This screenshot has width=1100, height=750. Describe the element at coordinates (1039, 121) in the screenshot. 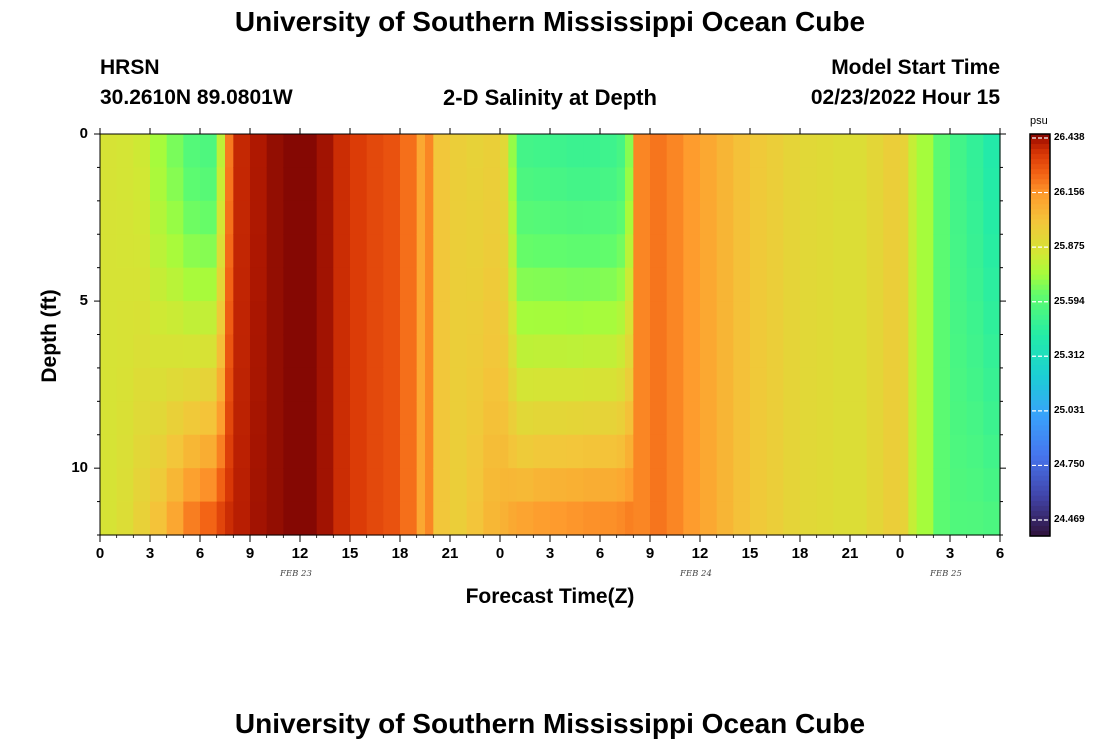

I see `colorbar-unit: psu` at that location.